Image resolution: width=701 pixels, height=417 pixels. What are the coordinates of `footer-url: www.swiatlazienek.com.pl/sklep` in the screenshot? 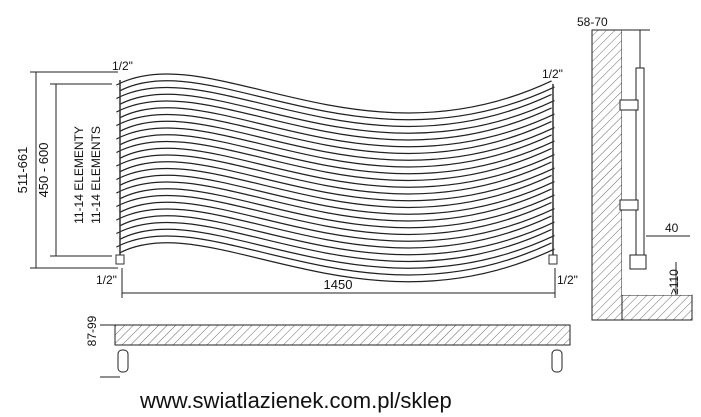 It's located at (295, 400).